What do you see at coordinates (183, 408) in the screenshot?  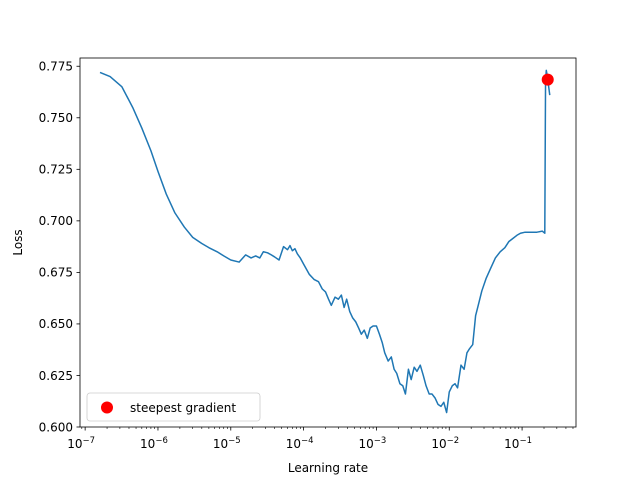 I see `legend-label: steepest gradient` at bounding box center [183, 408].